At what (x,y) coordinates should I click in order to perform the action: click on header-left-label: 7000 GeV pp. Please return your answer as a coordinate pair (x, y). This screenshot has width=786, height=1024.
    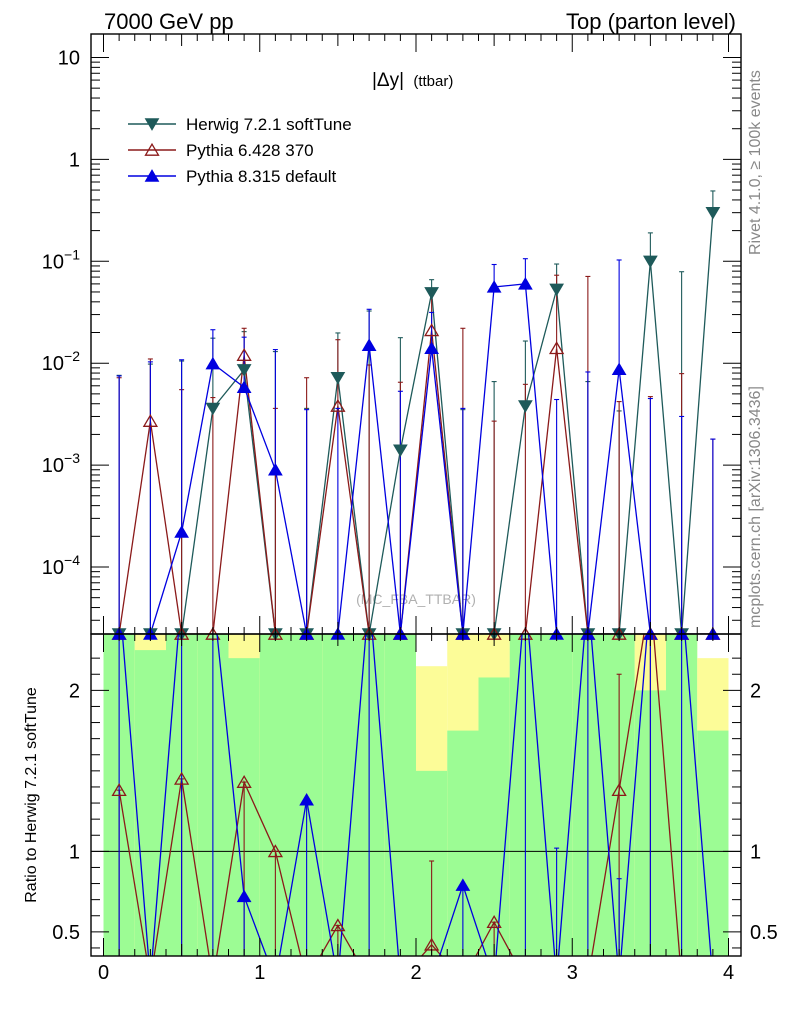
    Looking at the image, I should click on (169, 21).